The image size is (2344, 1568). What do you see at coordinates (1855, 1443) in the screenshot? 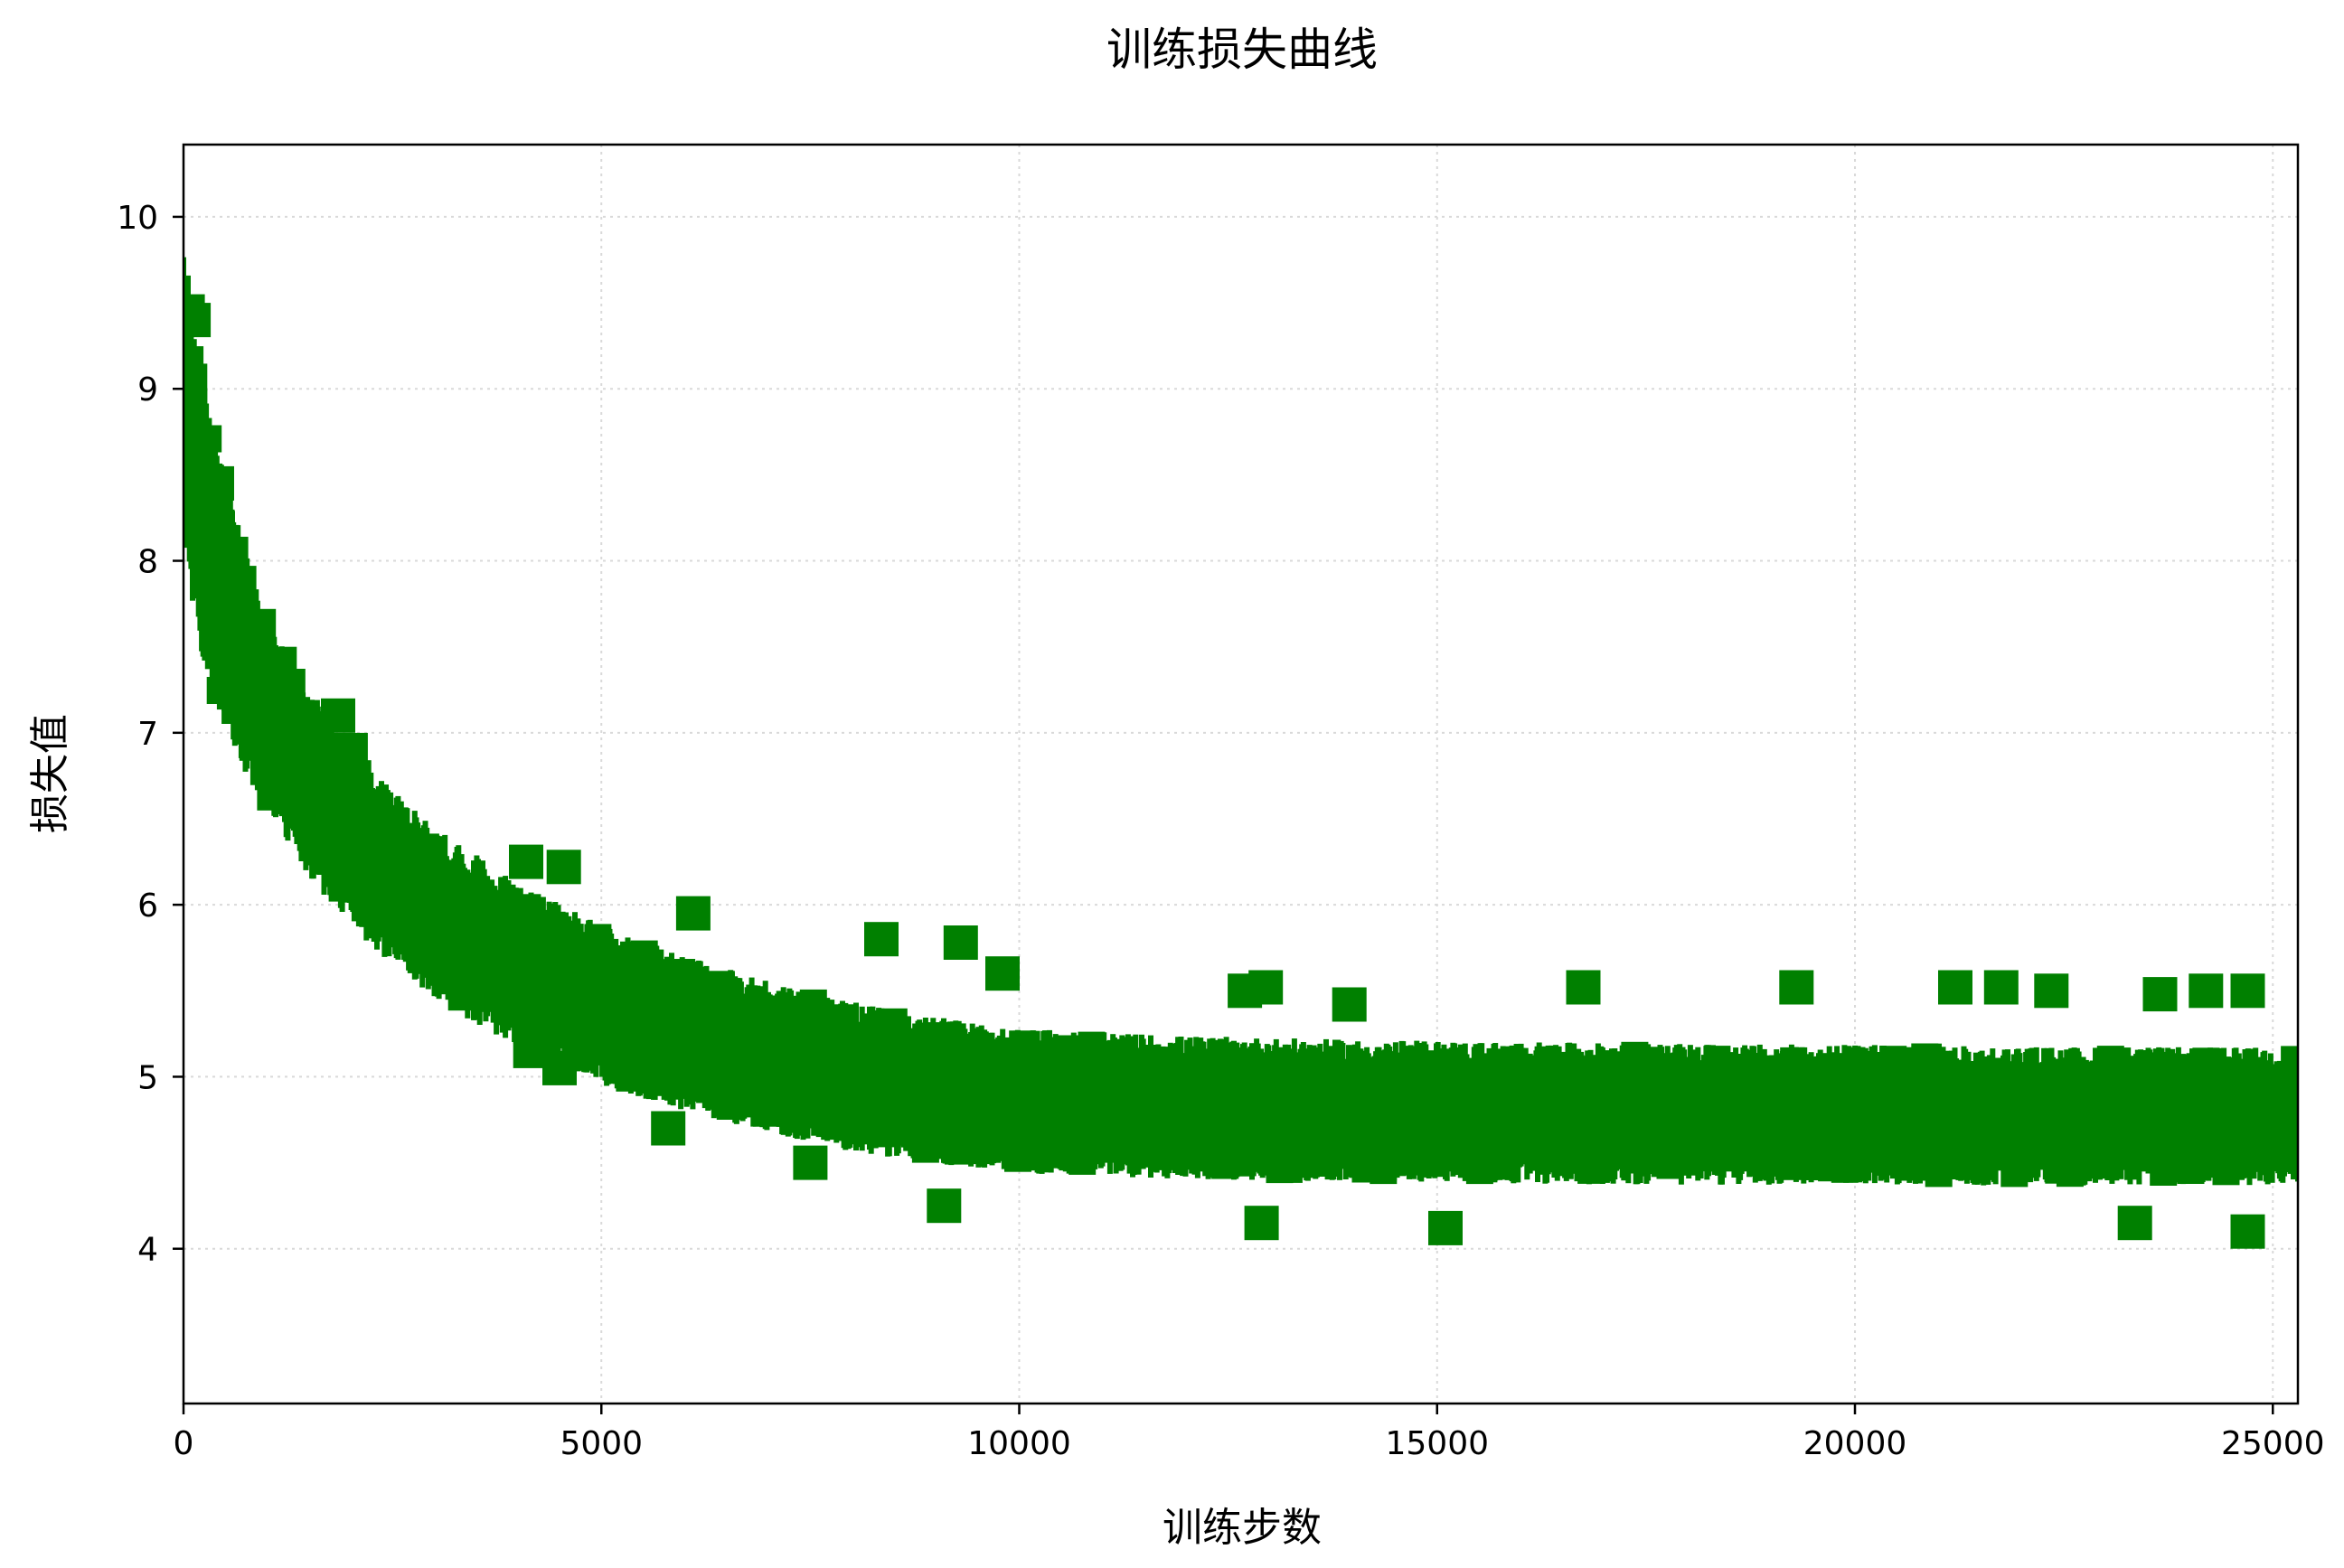
I see `x-tick-label: 20000` at bounding box center [1855, 1443].